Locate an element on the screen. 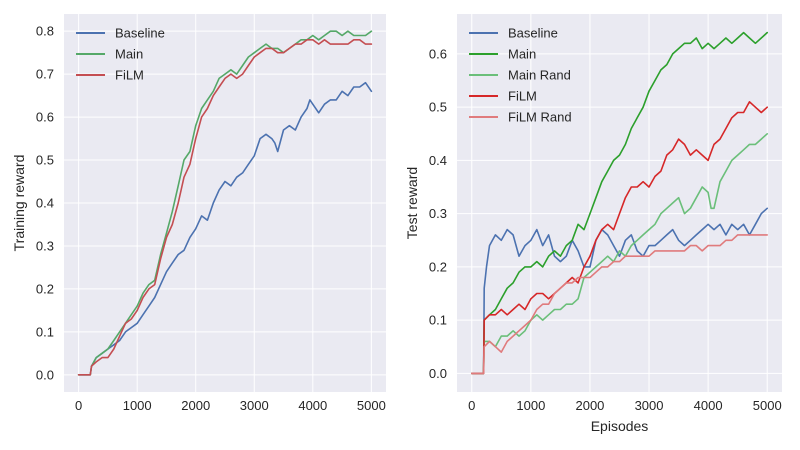 The width and height of the screenshot is (800, 450). x-axis-label: Episodes is located at coordinates (620, 426).